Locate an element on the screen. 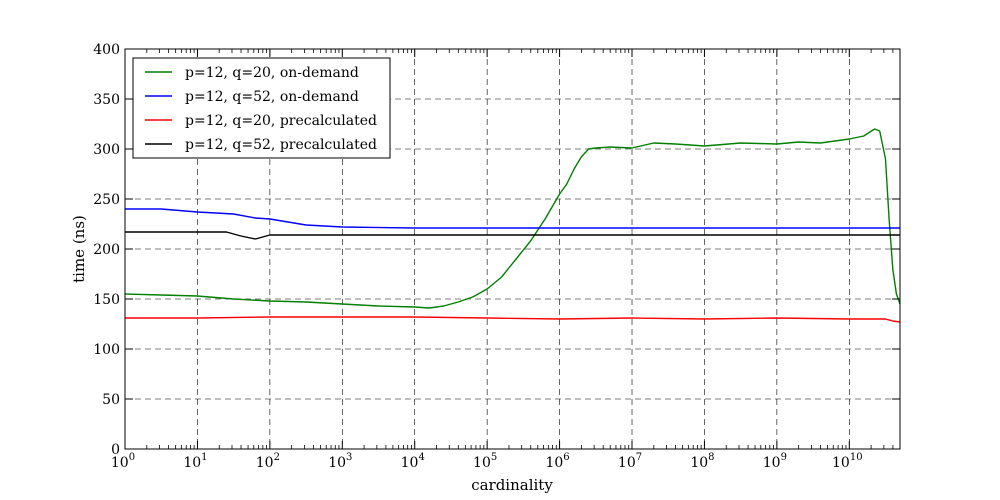  x-tick-label-exponent: 8 is located at coordinates (711, 457).